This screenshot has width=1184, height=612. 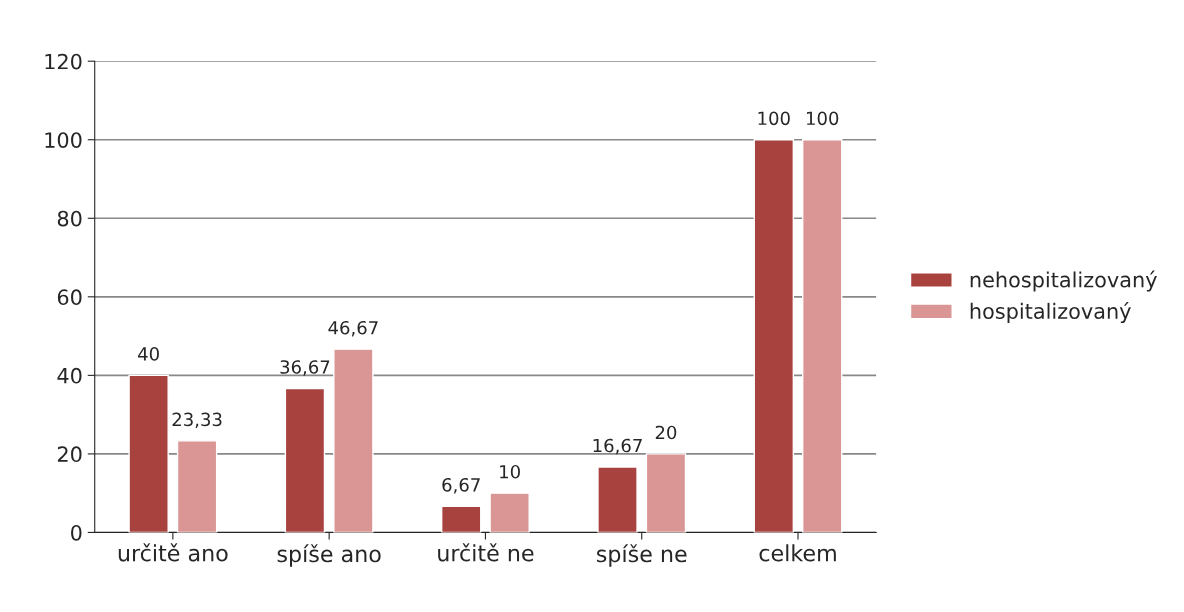 I want to click on data-label: 23,33, so click(x=197, y=420).